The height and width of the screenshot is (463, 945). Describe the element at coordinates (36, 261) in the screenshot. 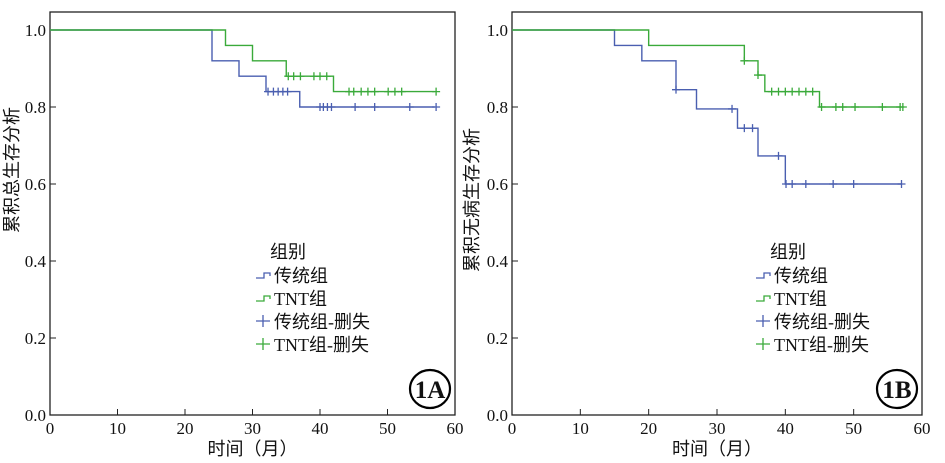

I see `y-tick-label: 0.4` at that location.